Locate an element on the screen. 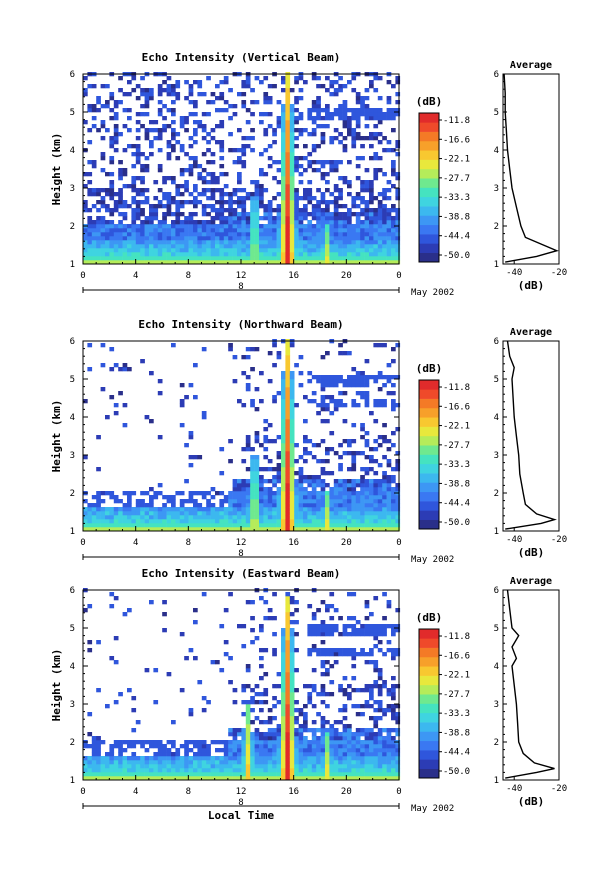 This screenshot has height=875, width=614. average-y-tick-label: 4 is located at coordinates (496, 151).